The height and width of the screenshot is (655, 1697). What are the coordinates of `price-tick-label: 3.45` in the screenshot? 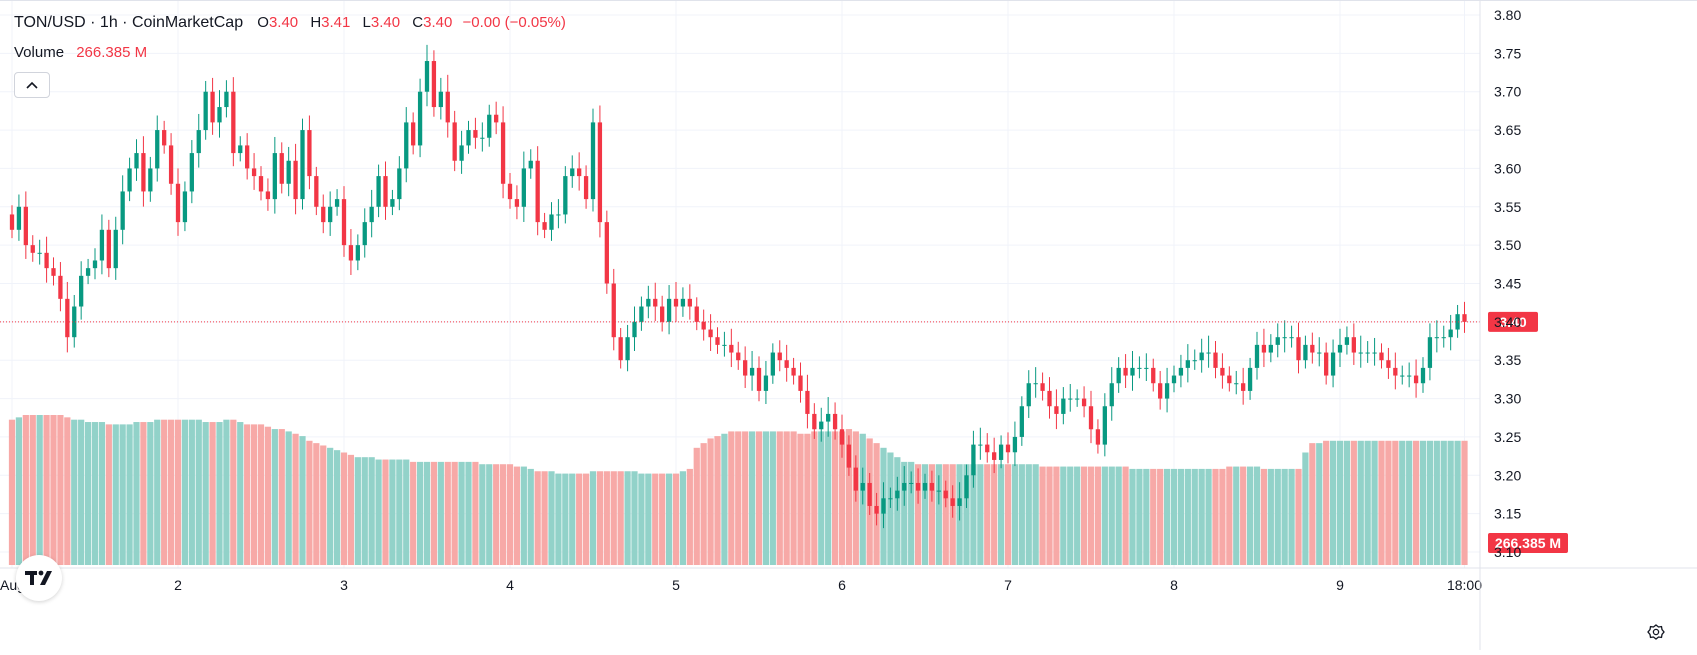 It's located at (1507, 284).